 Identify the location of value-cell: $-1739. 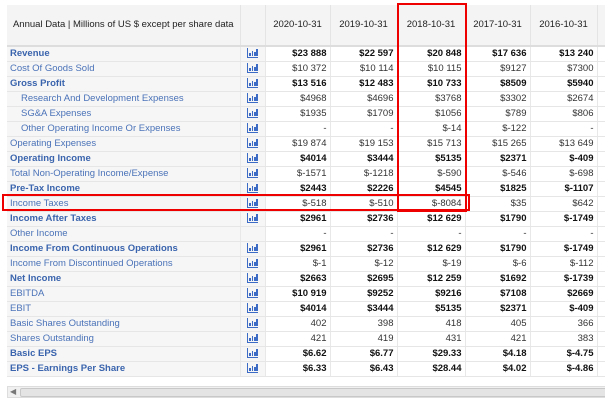
(564, 279).